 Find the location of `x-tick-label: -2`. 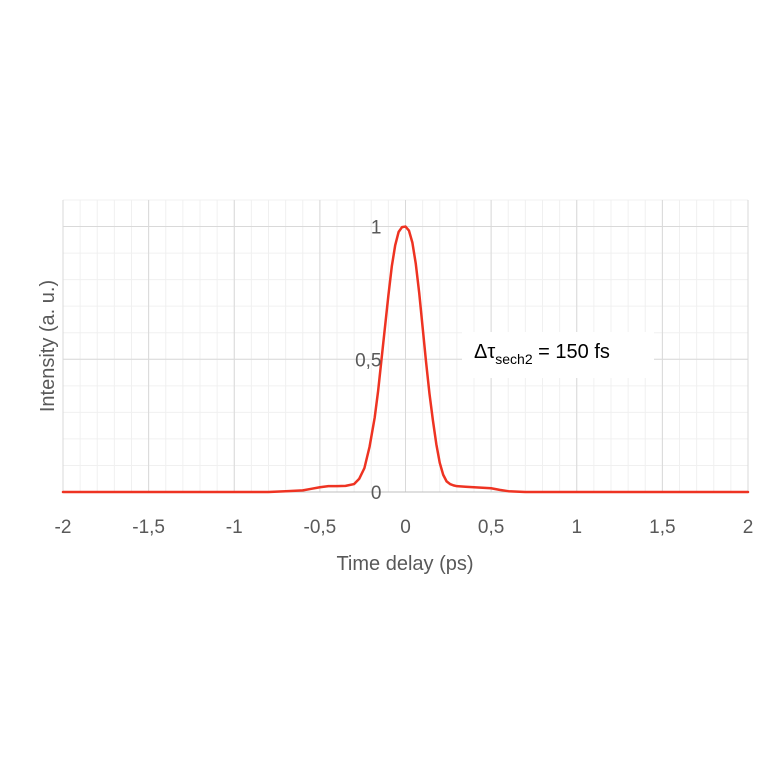

x-tick-label: -2 is located at coordinates (63, 527).